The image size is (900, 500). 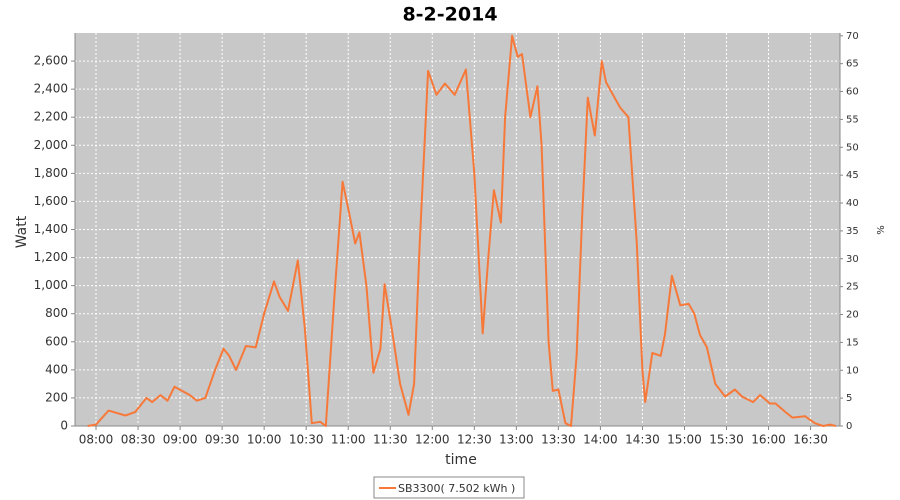 I want to click on y-tick-label: 600, so click(x=56, y=341).